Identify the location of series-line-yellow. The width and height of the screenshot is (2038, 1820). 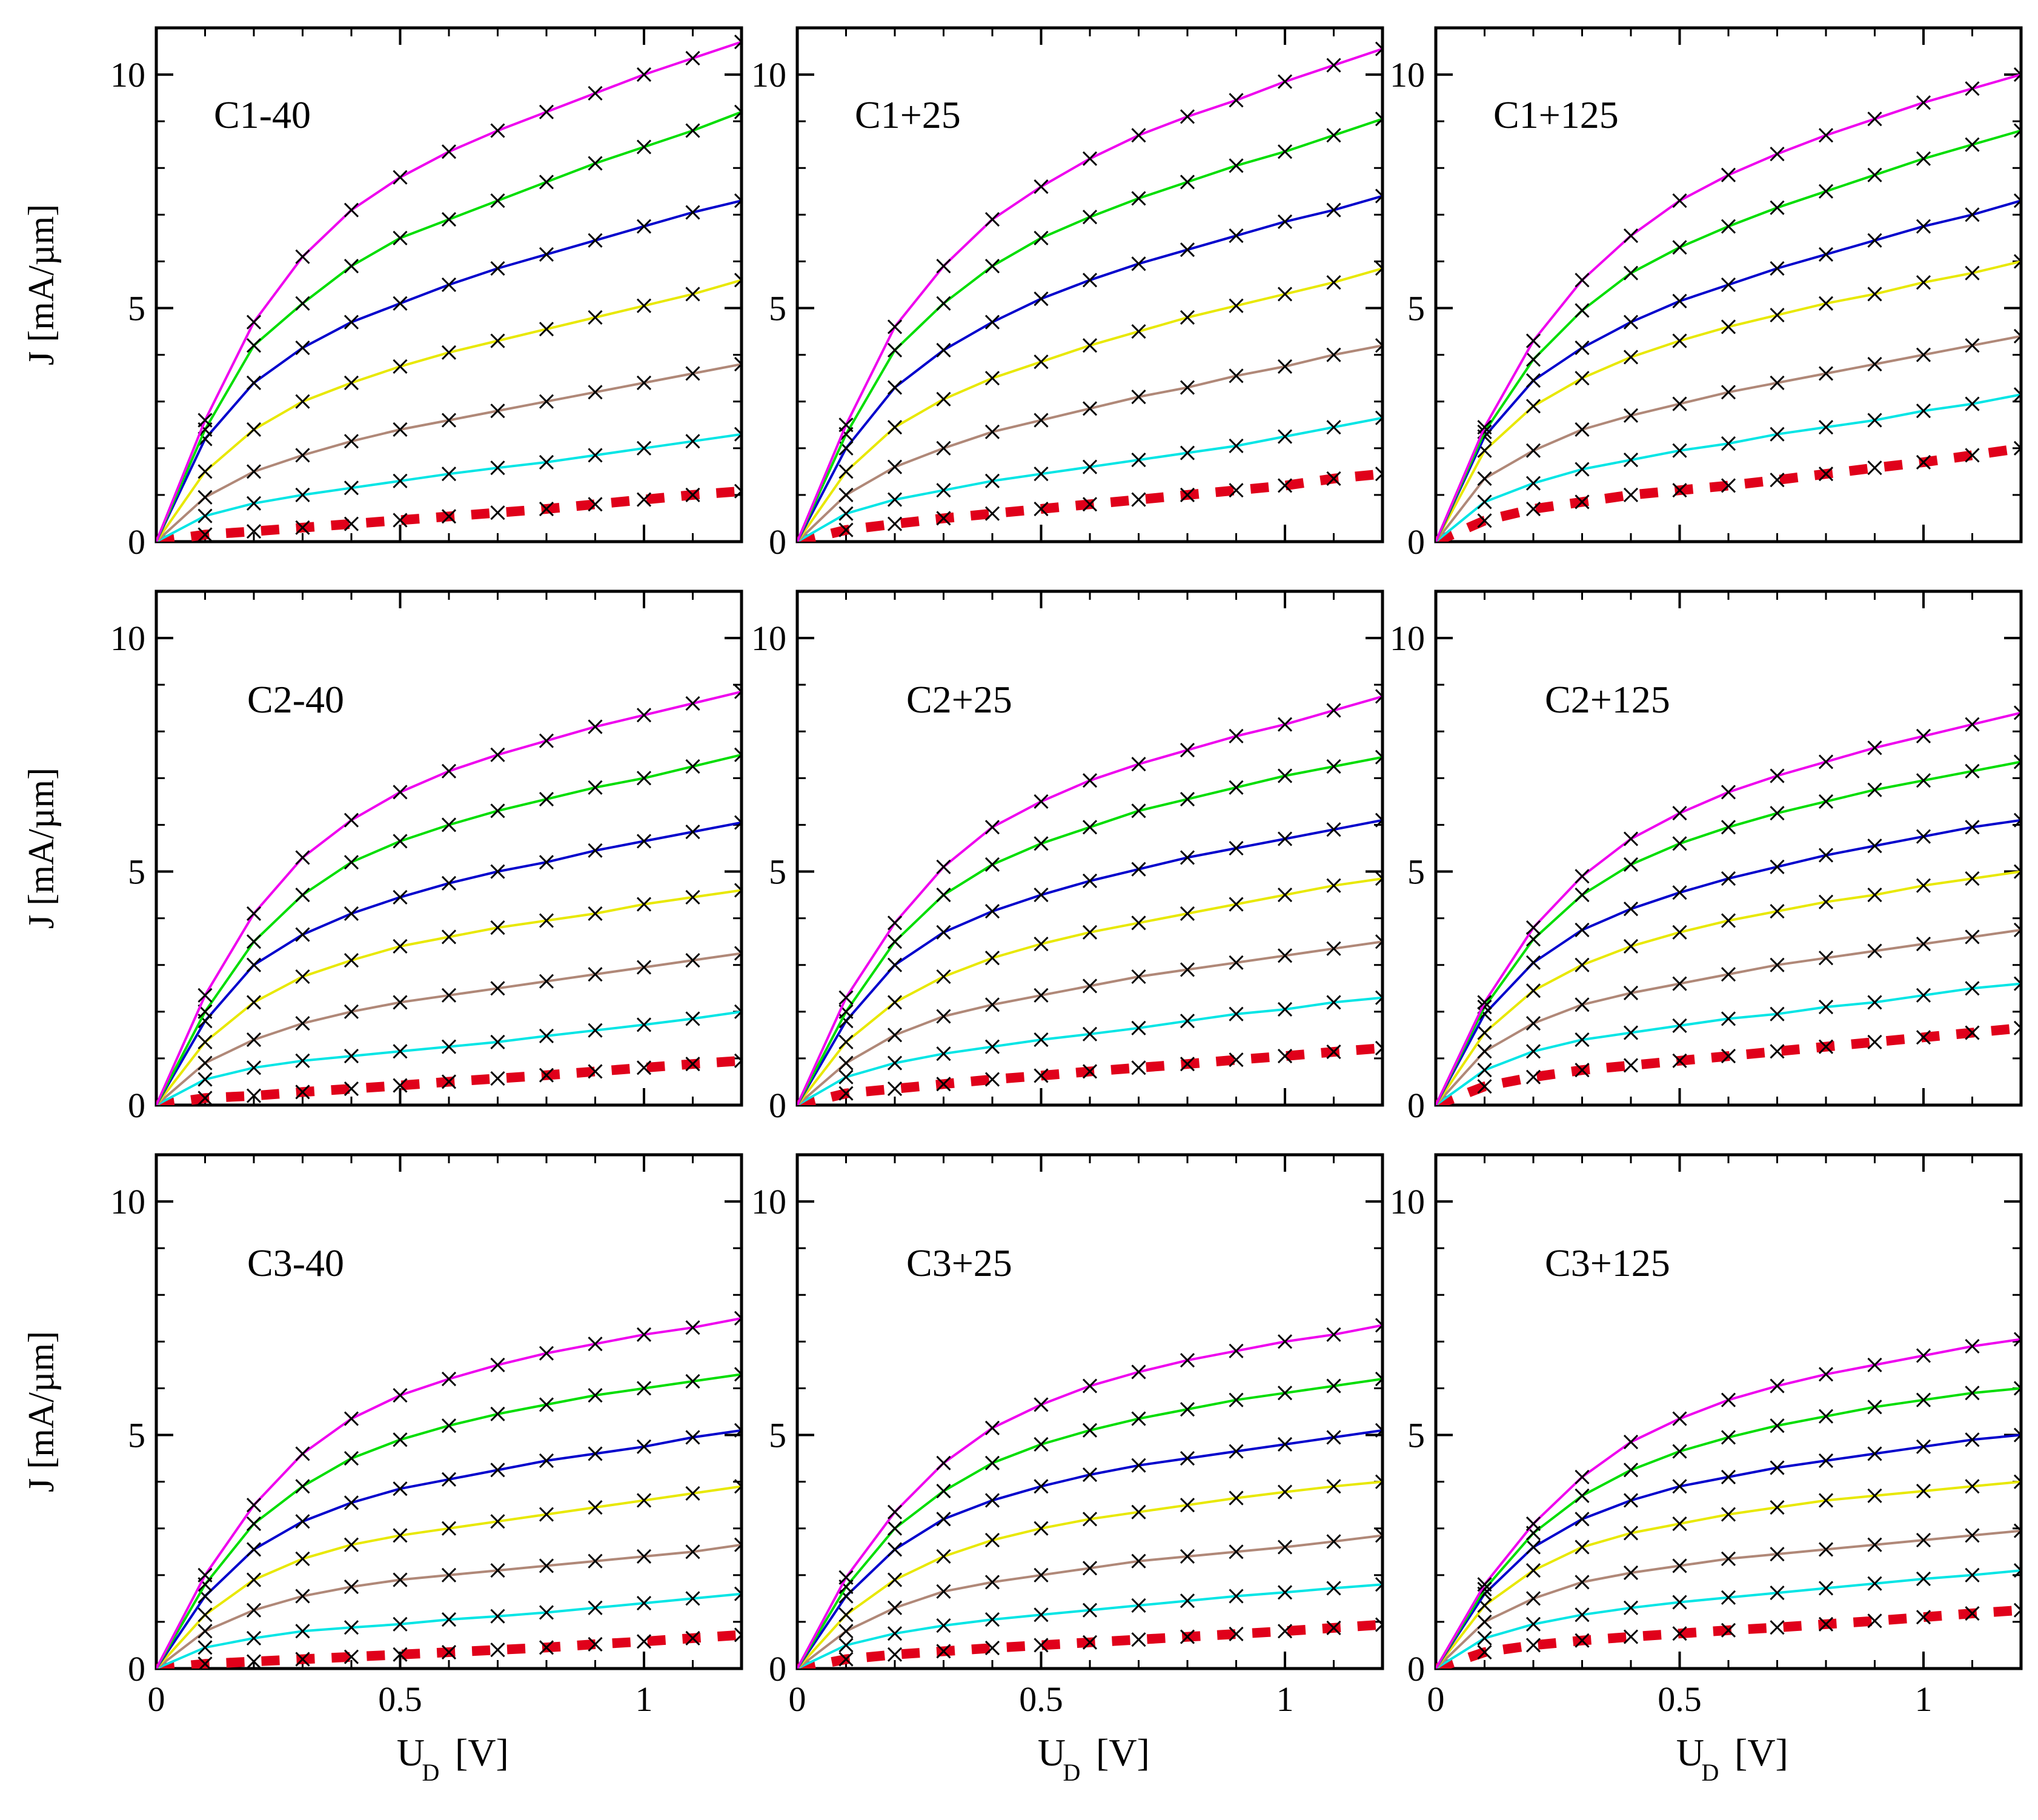
(1728, 401).